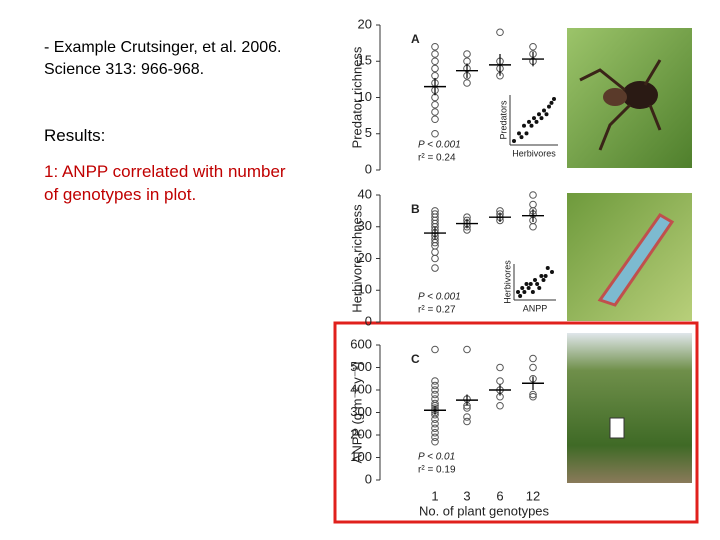 This screenshot has height=540, width=720. I want to click on x-tick-label: 3, so click(466, 495).